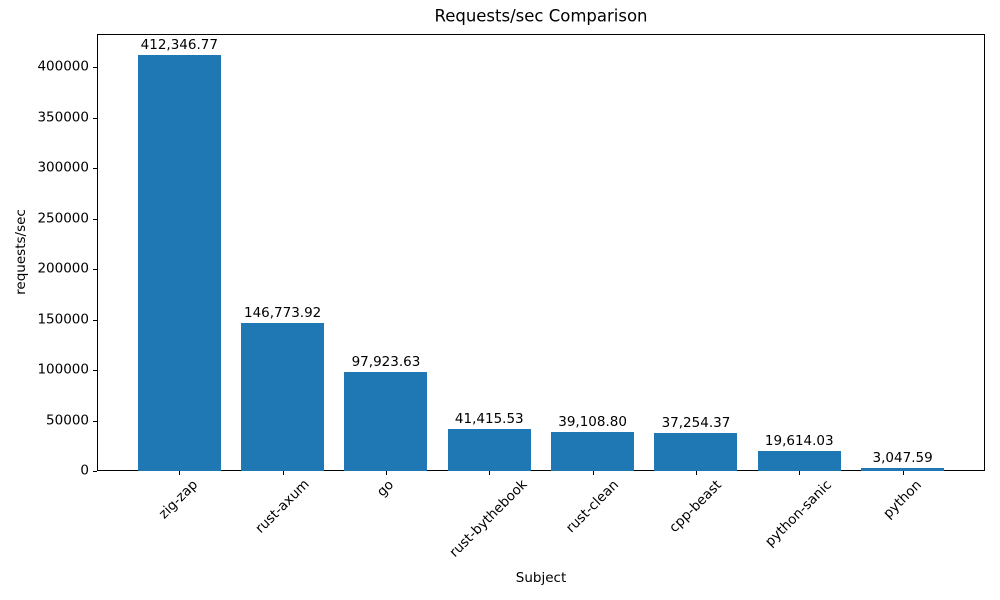 The image size is (1000, 600). What do you see at coordinates (63, 117) in the screenshot?
I see `y-tick-label: 350000` at bounding box center [63, 117].